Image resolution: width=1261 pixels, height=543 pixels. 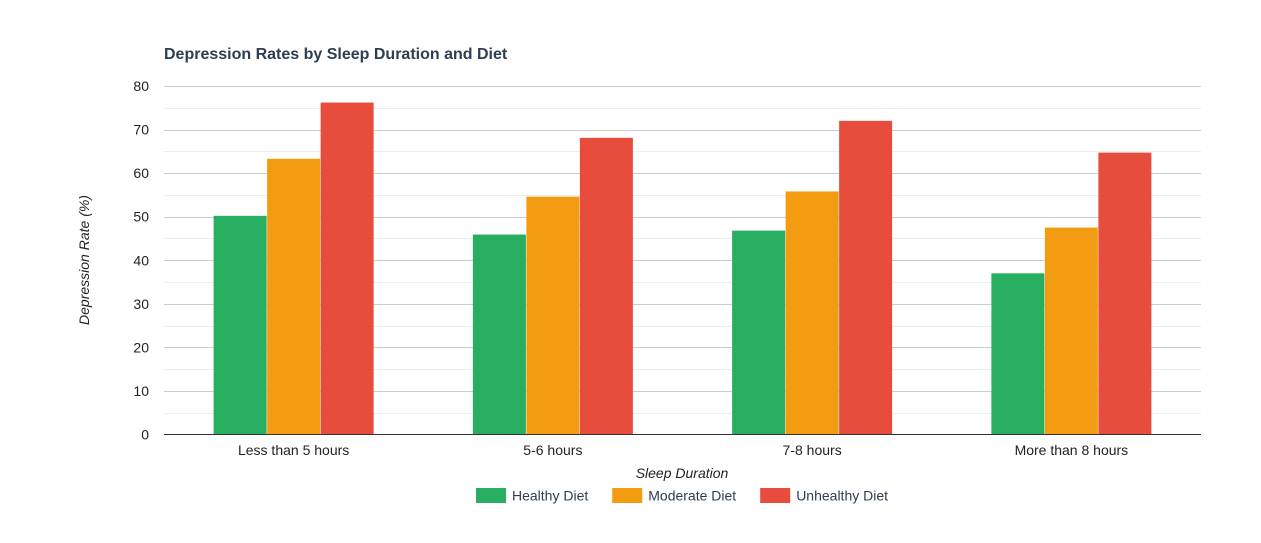 I want to click on y-tick-label: 30, so click(x=141, y=304).